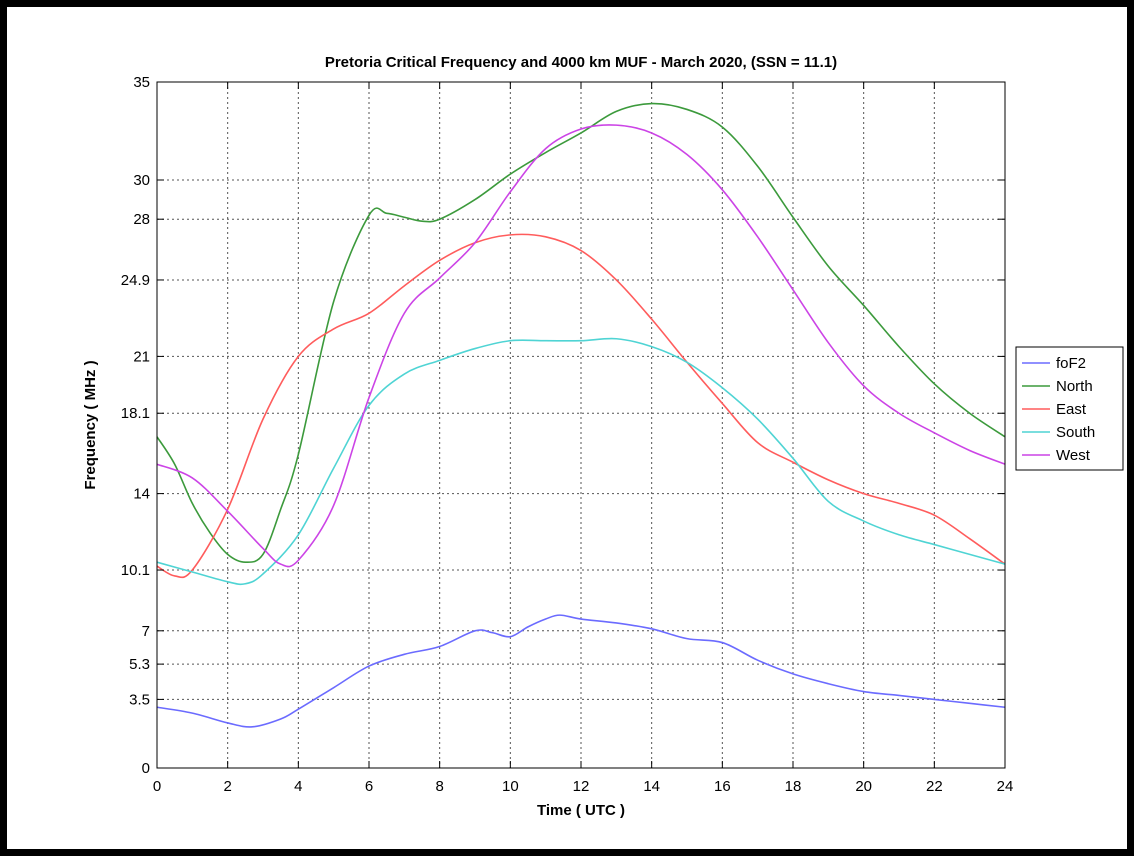 This screenshot has height=856, width=1134. I want to click on x-tick-label: 16, so click(722, 786).